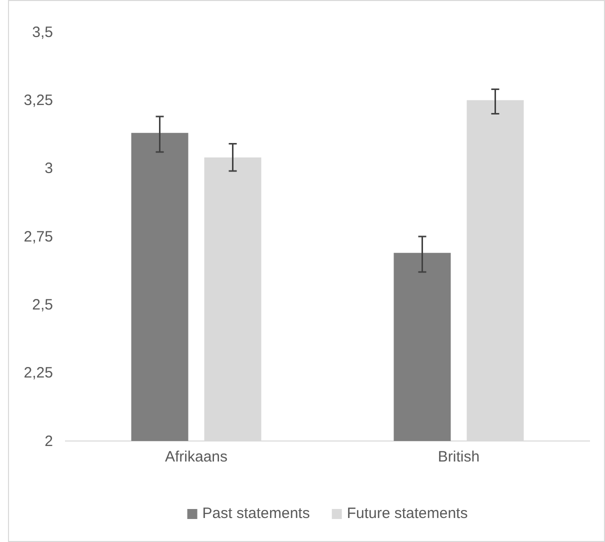 The width and height of the screenshot is (605, 542). Describe the element at coordinates (42, 305) in the screenshot. I see `y-tick-label: 2,5` at that location.